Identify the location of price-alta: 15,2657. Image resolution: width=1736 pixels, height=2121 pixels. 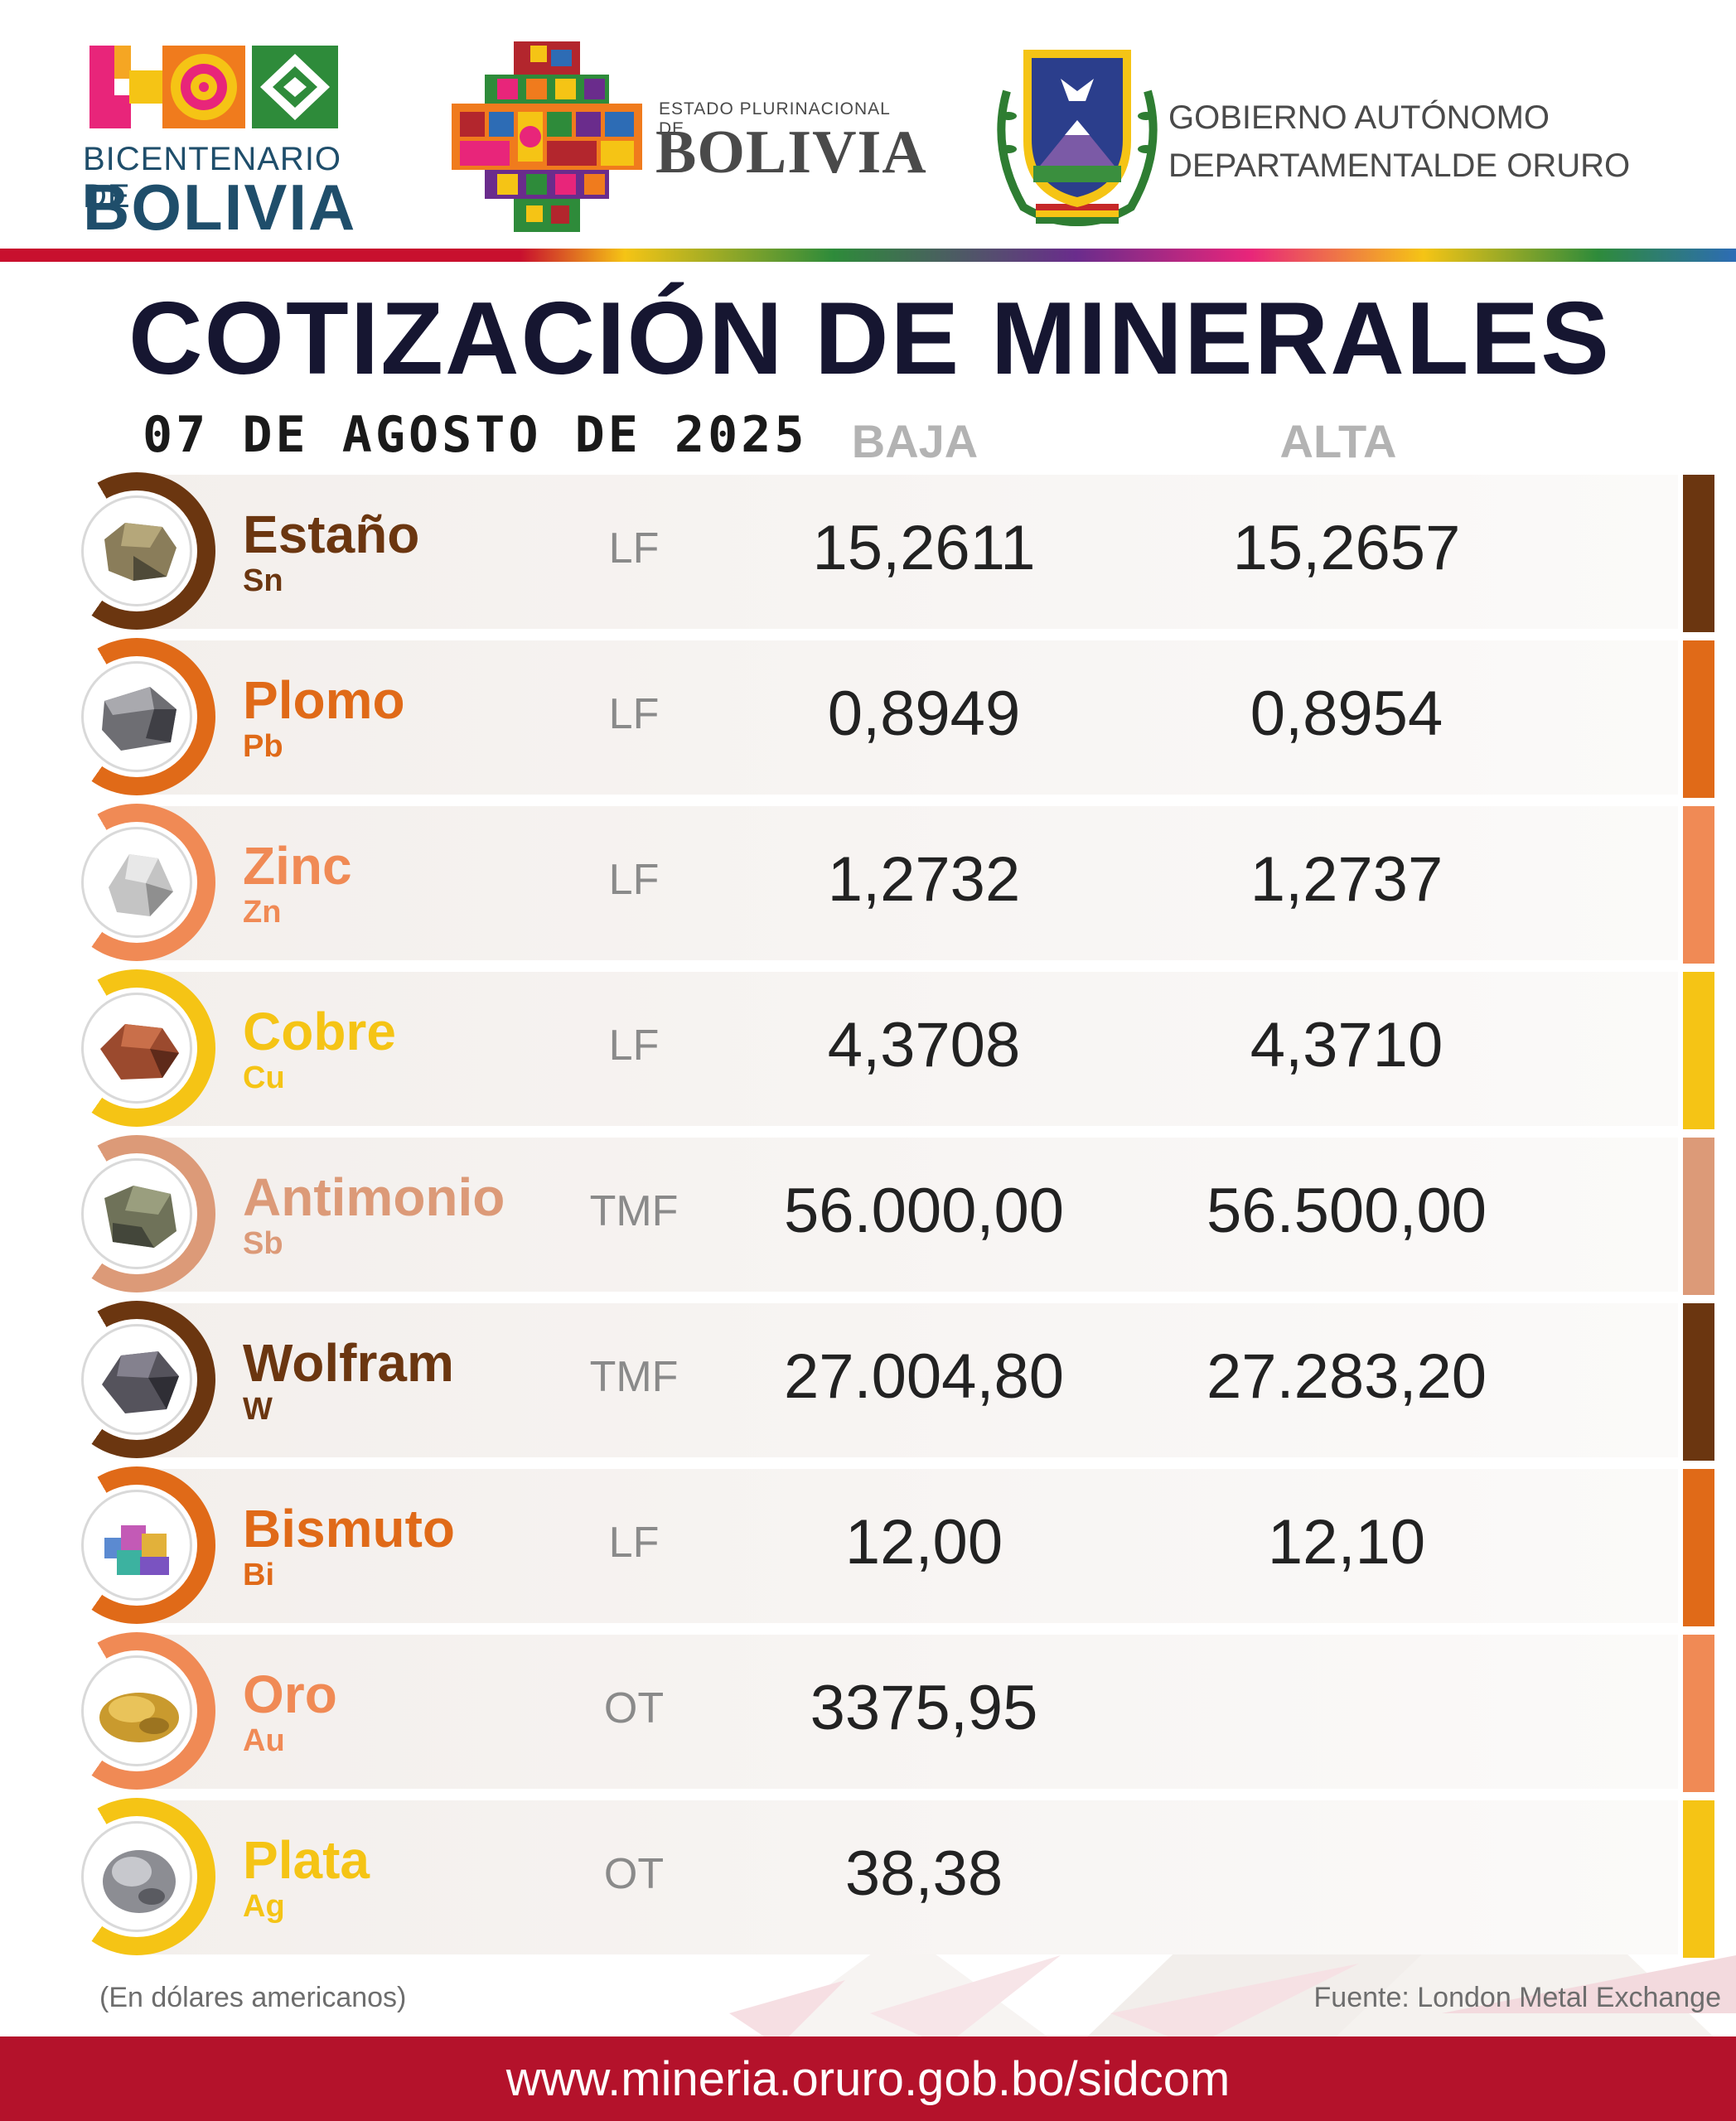
(1346, 548).